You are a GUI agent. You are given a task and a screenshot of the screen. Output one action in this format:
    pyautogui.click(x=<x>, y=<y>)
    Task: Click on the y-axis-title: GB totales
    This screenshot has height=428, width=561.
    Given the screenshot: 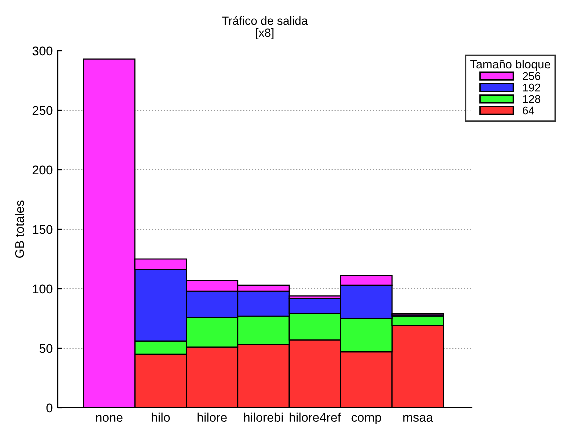 What is the action you would take?
    pyautogui.click(x=19, y=229)
    